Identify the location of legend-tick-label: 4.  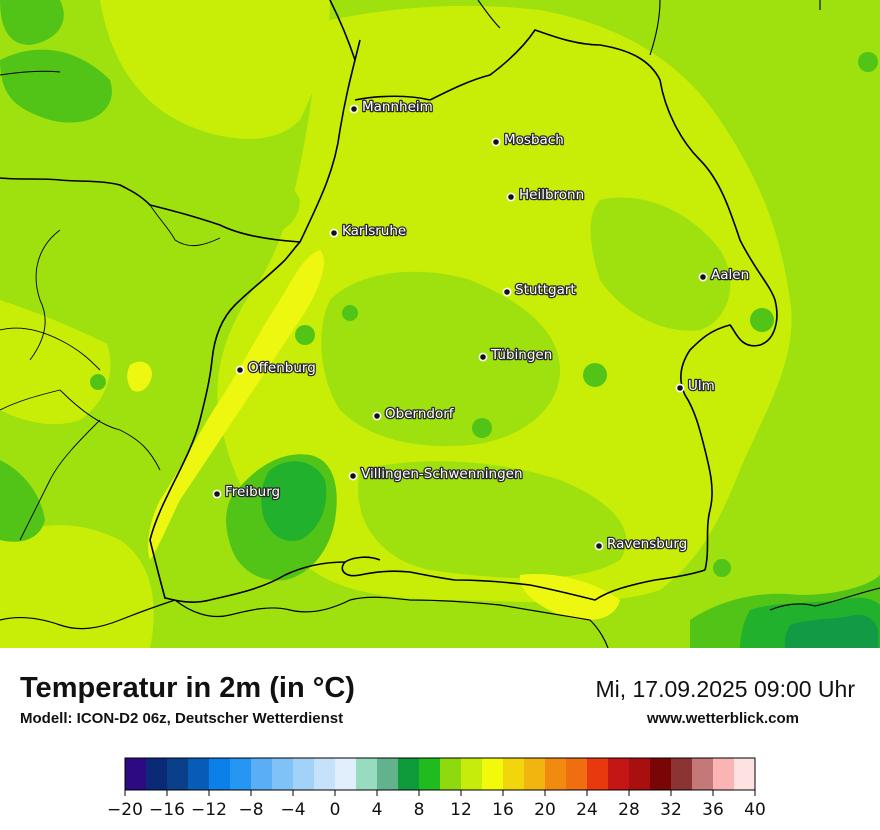
(377, 810).